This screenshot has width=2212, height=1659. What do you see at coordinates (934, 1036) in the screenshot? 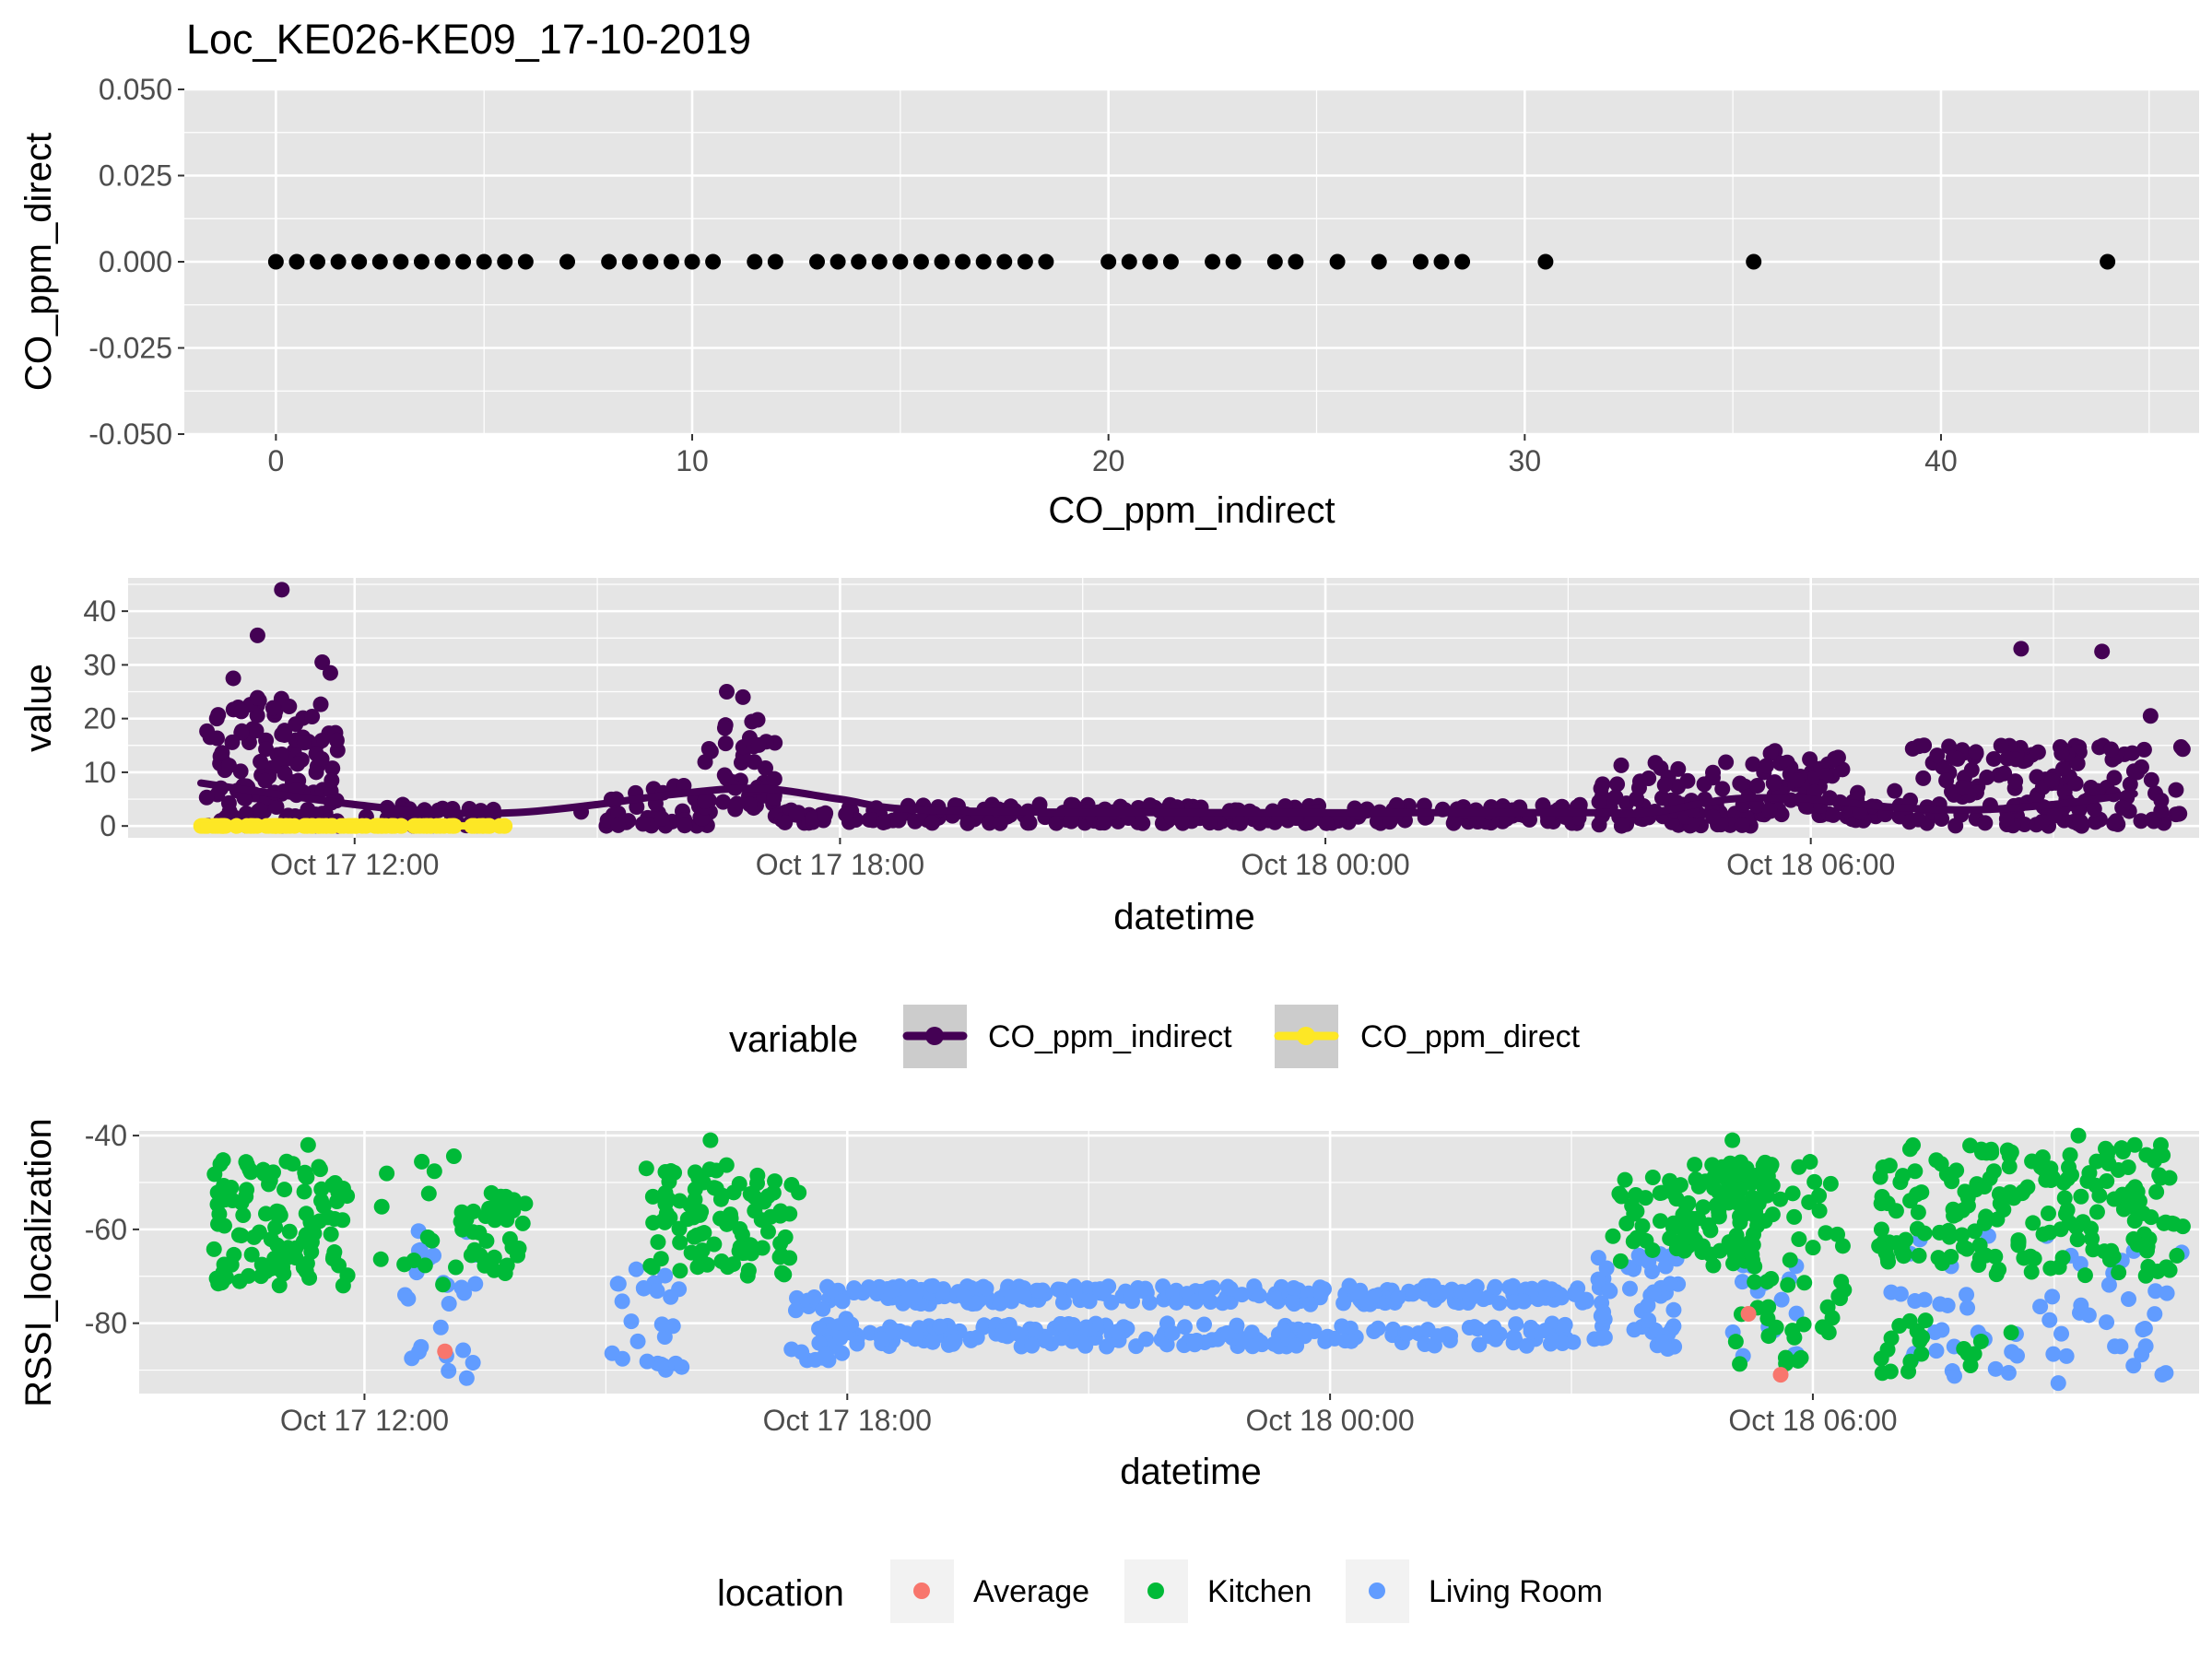
I see `legend-key-point-indirect` at bounding box center [934, 1036].